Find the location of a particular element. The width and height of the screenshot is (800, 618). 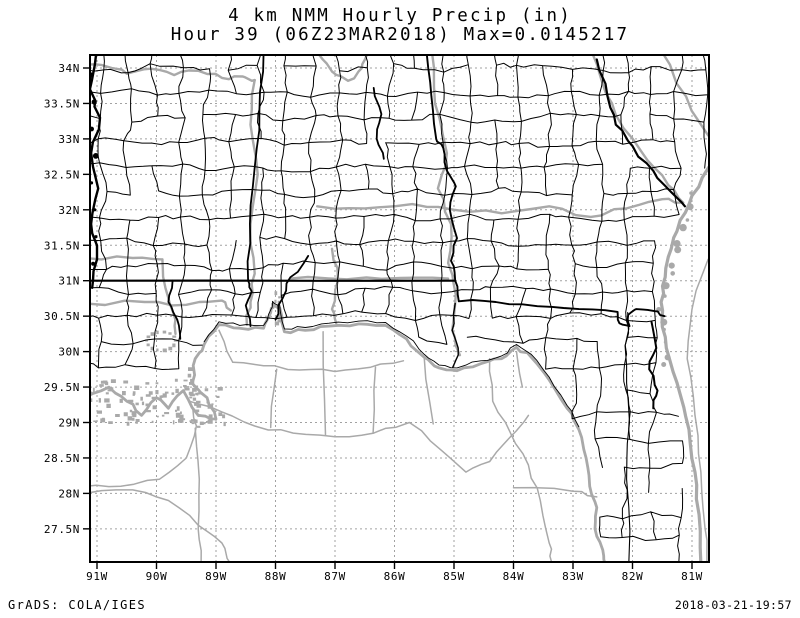

lat-tick-label: 31N is located at coordinates (69, 281).